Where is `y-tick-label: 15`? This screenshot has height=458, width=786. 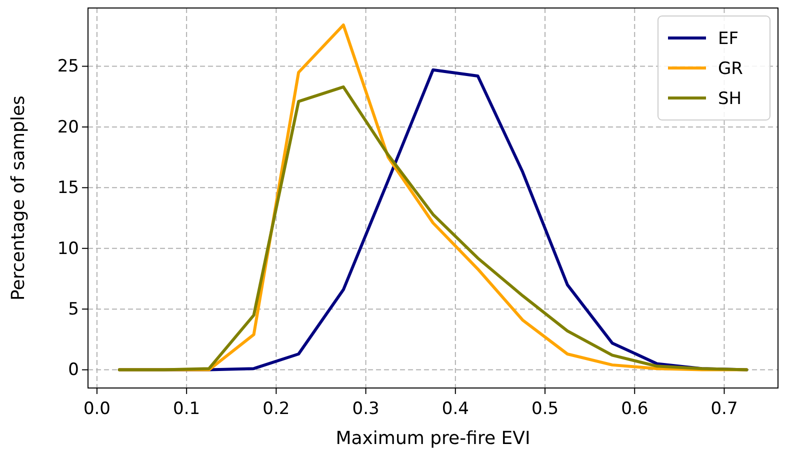 y-tick-label: 15 is located at coordinates (68, 188).